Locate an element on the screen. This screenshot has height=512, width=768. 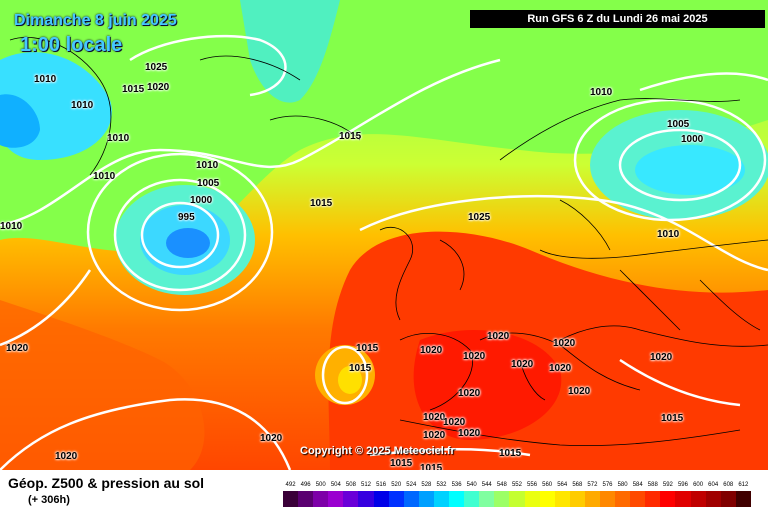
legend-value: 512 is located at coordinates (366, 485).